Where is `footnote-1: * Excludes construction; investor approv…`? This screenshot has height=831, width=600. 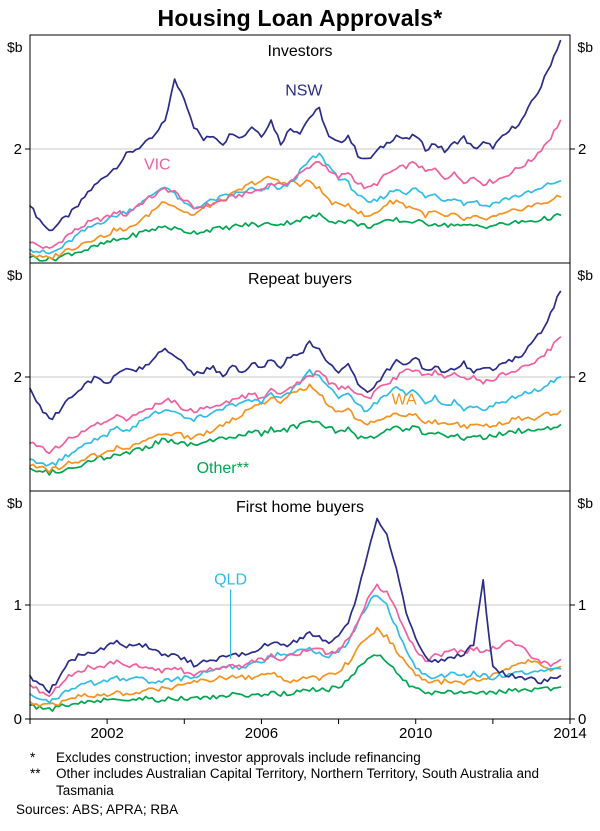 footnote-1: * Excludes construction; investor approv… is located at coordinates (307, 758).